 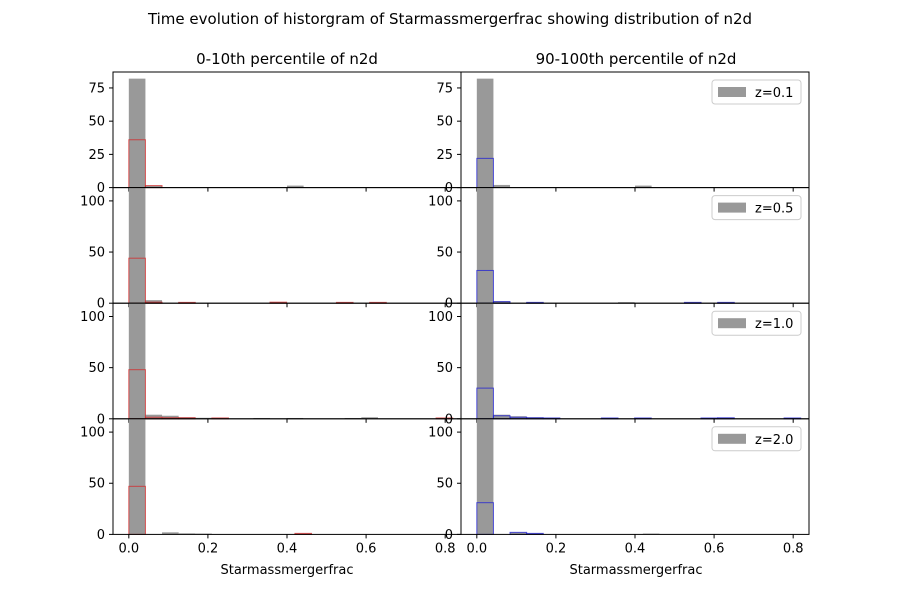 What do you see at coordinates (92, 317) in the screenshot?
I see `y-tick-label-r2-c0-2: 100` at bounding box center [92, 317].